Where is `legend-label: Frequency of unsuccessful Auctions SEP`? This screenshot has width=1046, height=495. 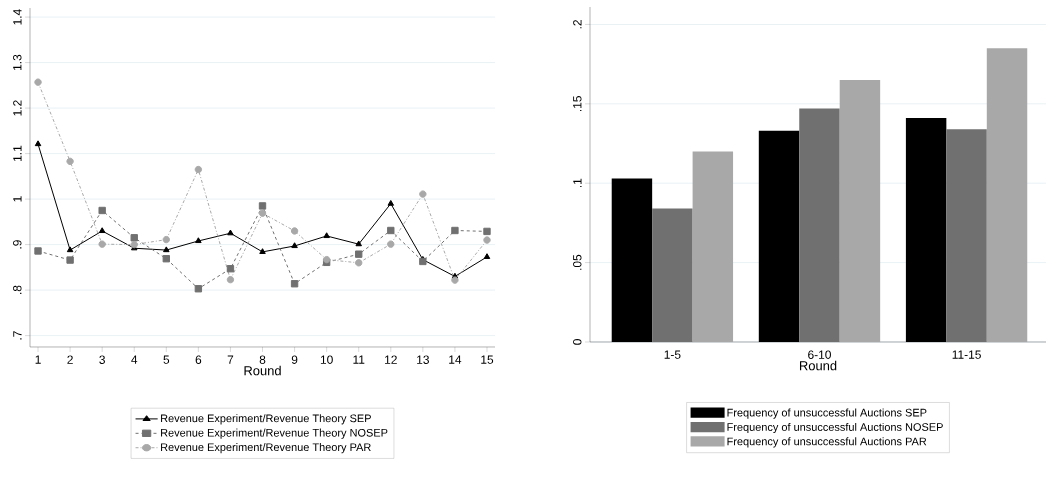
legend-label: Frequency of unsuccessful Auctions SEP is located at coordinates (827, 413).